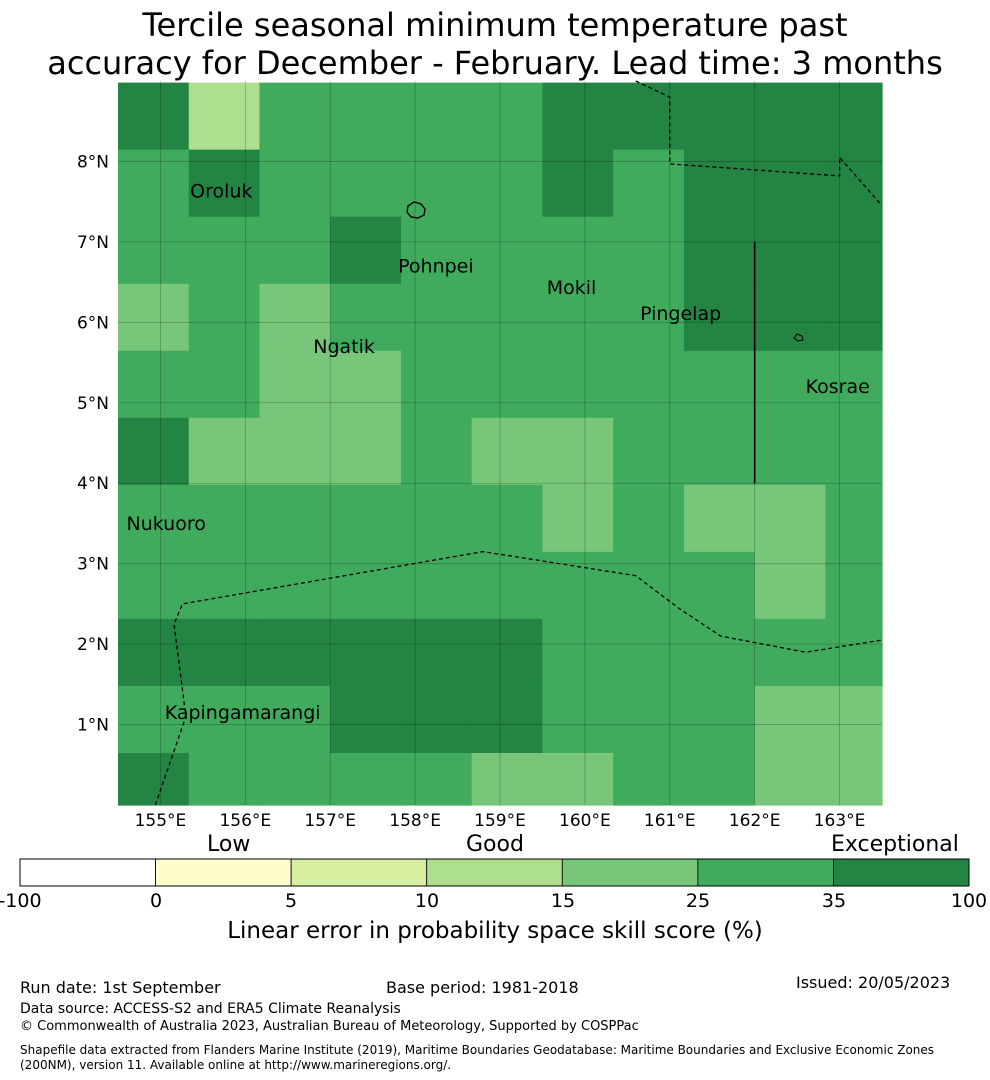 This screenshot has width=990, height=1080. Describe the element at coordinates (221, 192) in the screenshot. I see `place-label: Oroluk` at that location.